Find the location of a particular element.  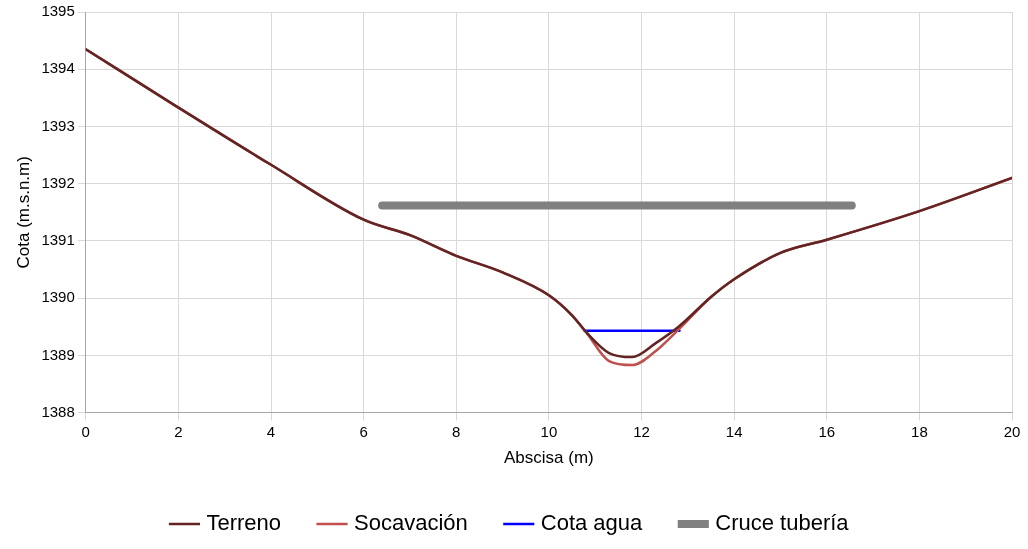

y-tick-label: 1393 is located at coordinates (58, 125).